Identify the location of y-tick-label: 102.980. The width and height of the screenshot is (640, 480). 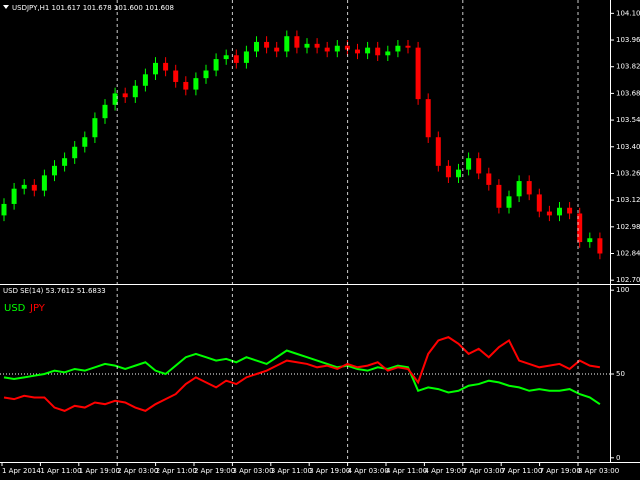
(628, 227).